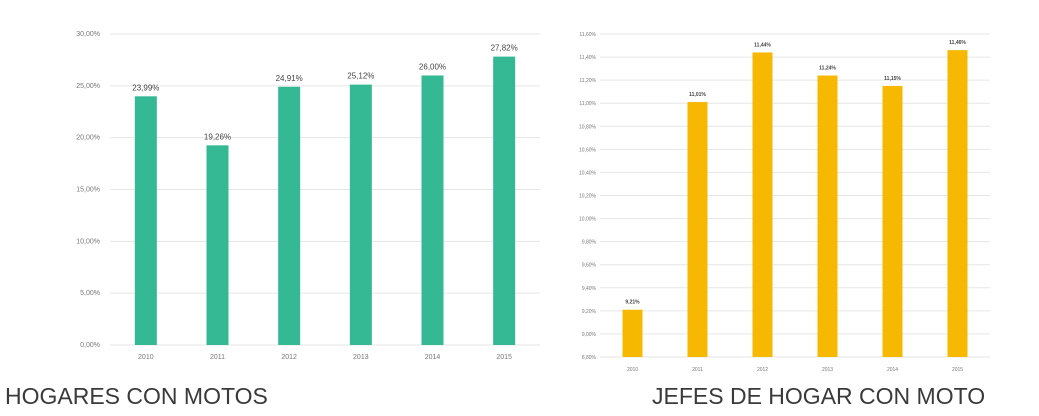 The image size is (1039, 416). Describe the element at coordinates (289, 78) in the screenshot. I see `data-label: 24,91%` at that location.